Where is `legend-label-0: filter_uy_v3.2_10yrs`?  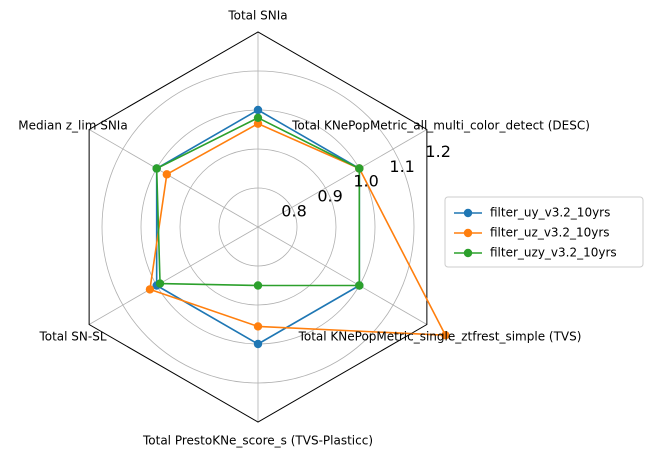 legend-label-0: filter_uy_v3.2_10yrs is located at coordinates (550, 213).